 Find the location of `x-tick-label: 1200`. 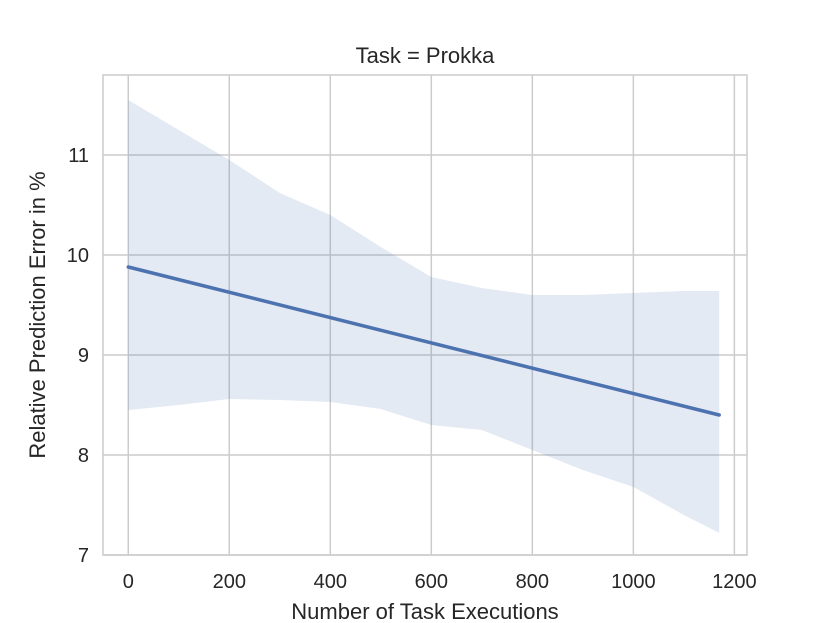

x-tick-label: 1200 is located at coordinates (734, 582).